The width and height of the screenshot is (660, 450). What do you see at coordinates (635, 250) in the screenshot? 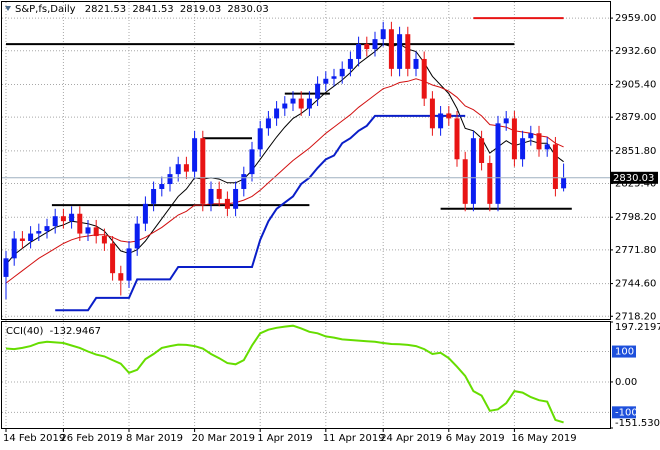
I see `y-tick-label: 2771.80` at bounding box center [635, 250].